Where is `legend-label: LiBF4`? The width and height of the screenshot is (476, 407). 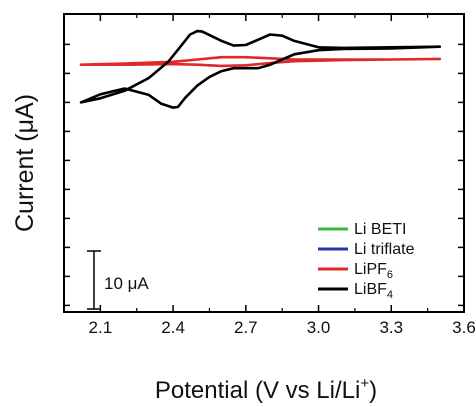
legend-label: LiBF4 is located at coordinates (373, 291).